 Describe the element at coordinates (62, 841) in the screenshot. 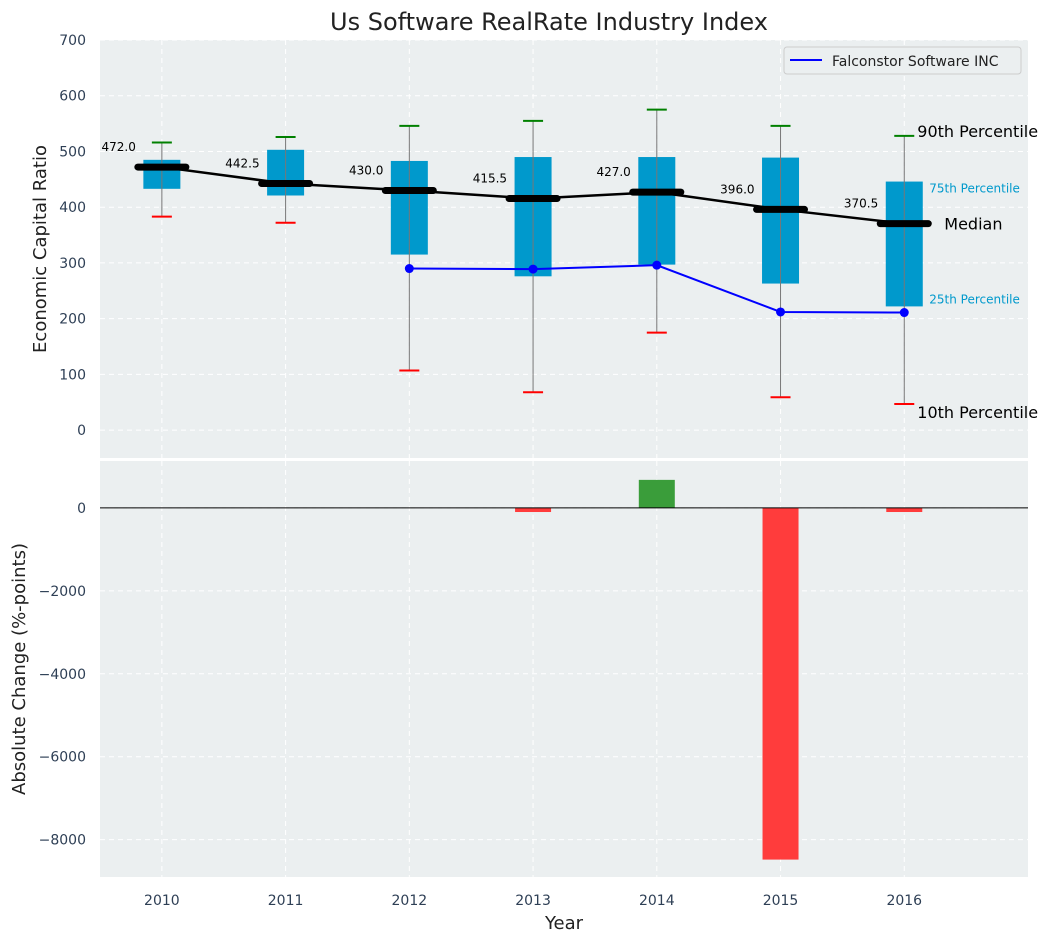

I see `y-tick-label: −8000` at that location.